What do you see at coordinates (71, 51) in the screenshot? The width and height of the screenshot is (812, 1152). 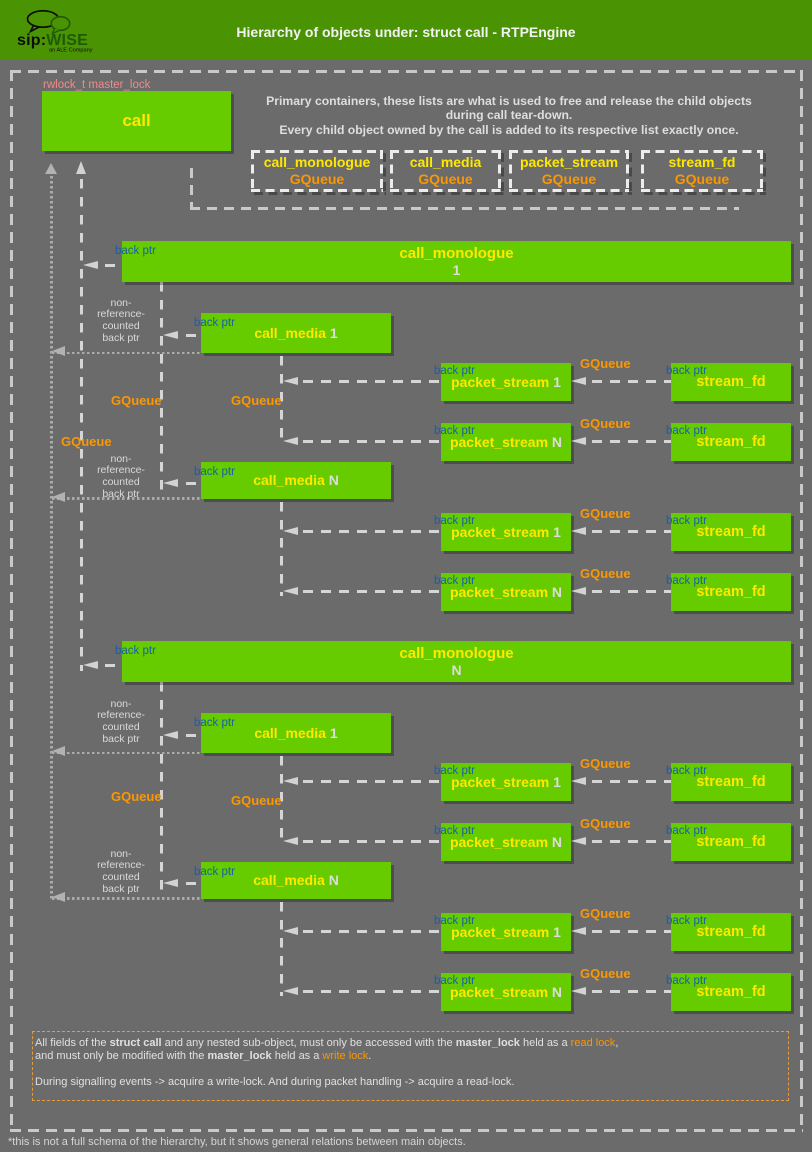 I see `svg-text: an ALE Company` at bounding box center [71, 51].